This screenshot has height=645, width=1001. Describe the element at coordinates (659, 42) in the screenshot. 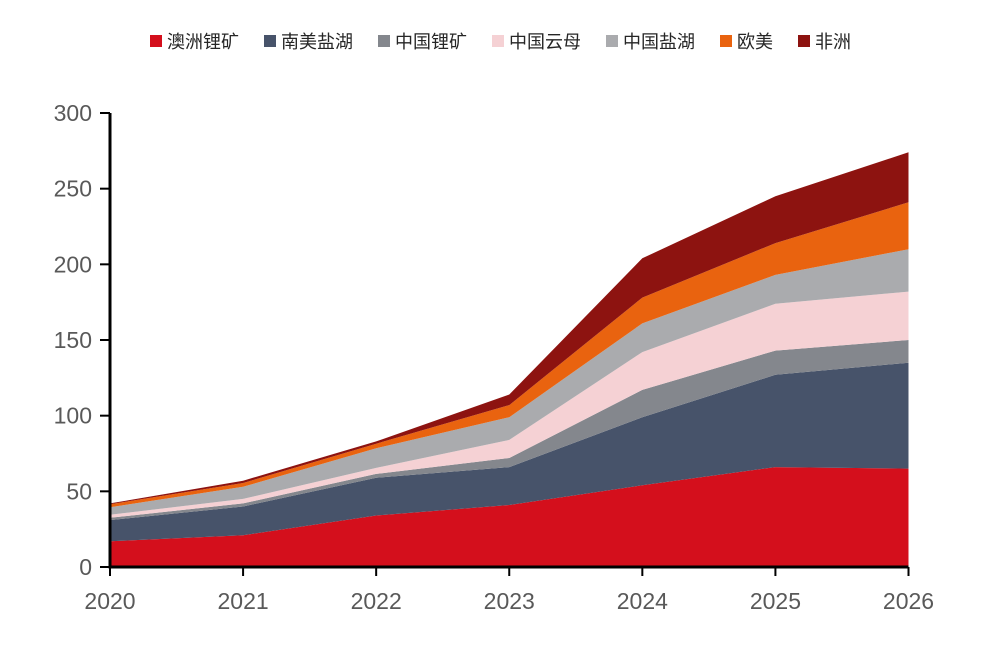

I see `legend-label: 中国盐湖` at that location.